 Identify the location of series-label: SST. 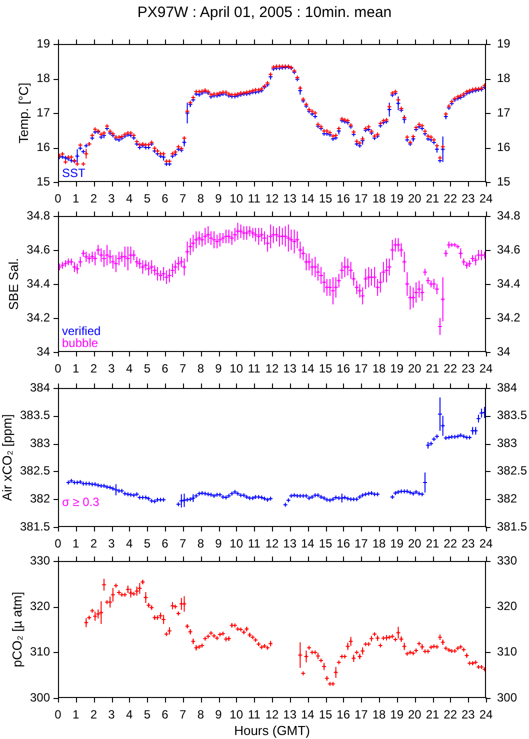
(74, 173).